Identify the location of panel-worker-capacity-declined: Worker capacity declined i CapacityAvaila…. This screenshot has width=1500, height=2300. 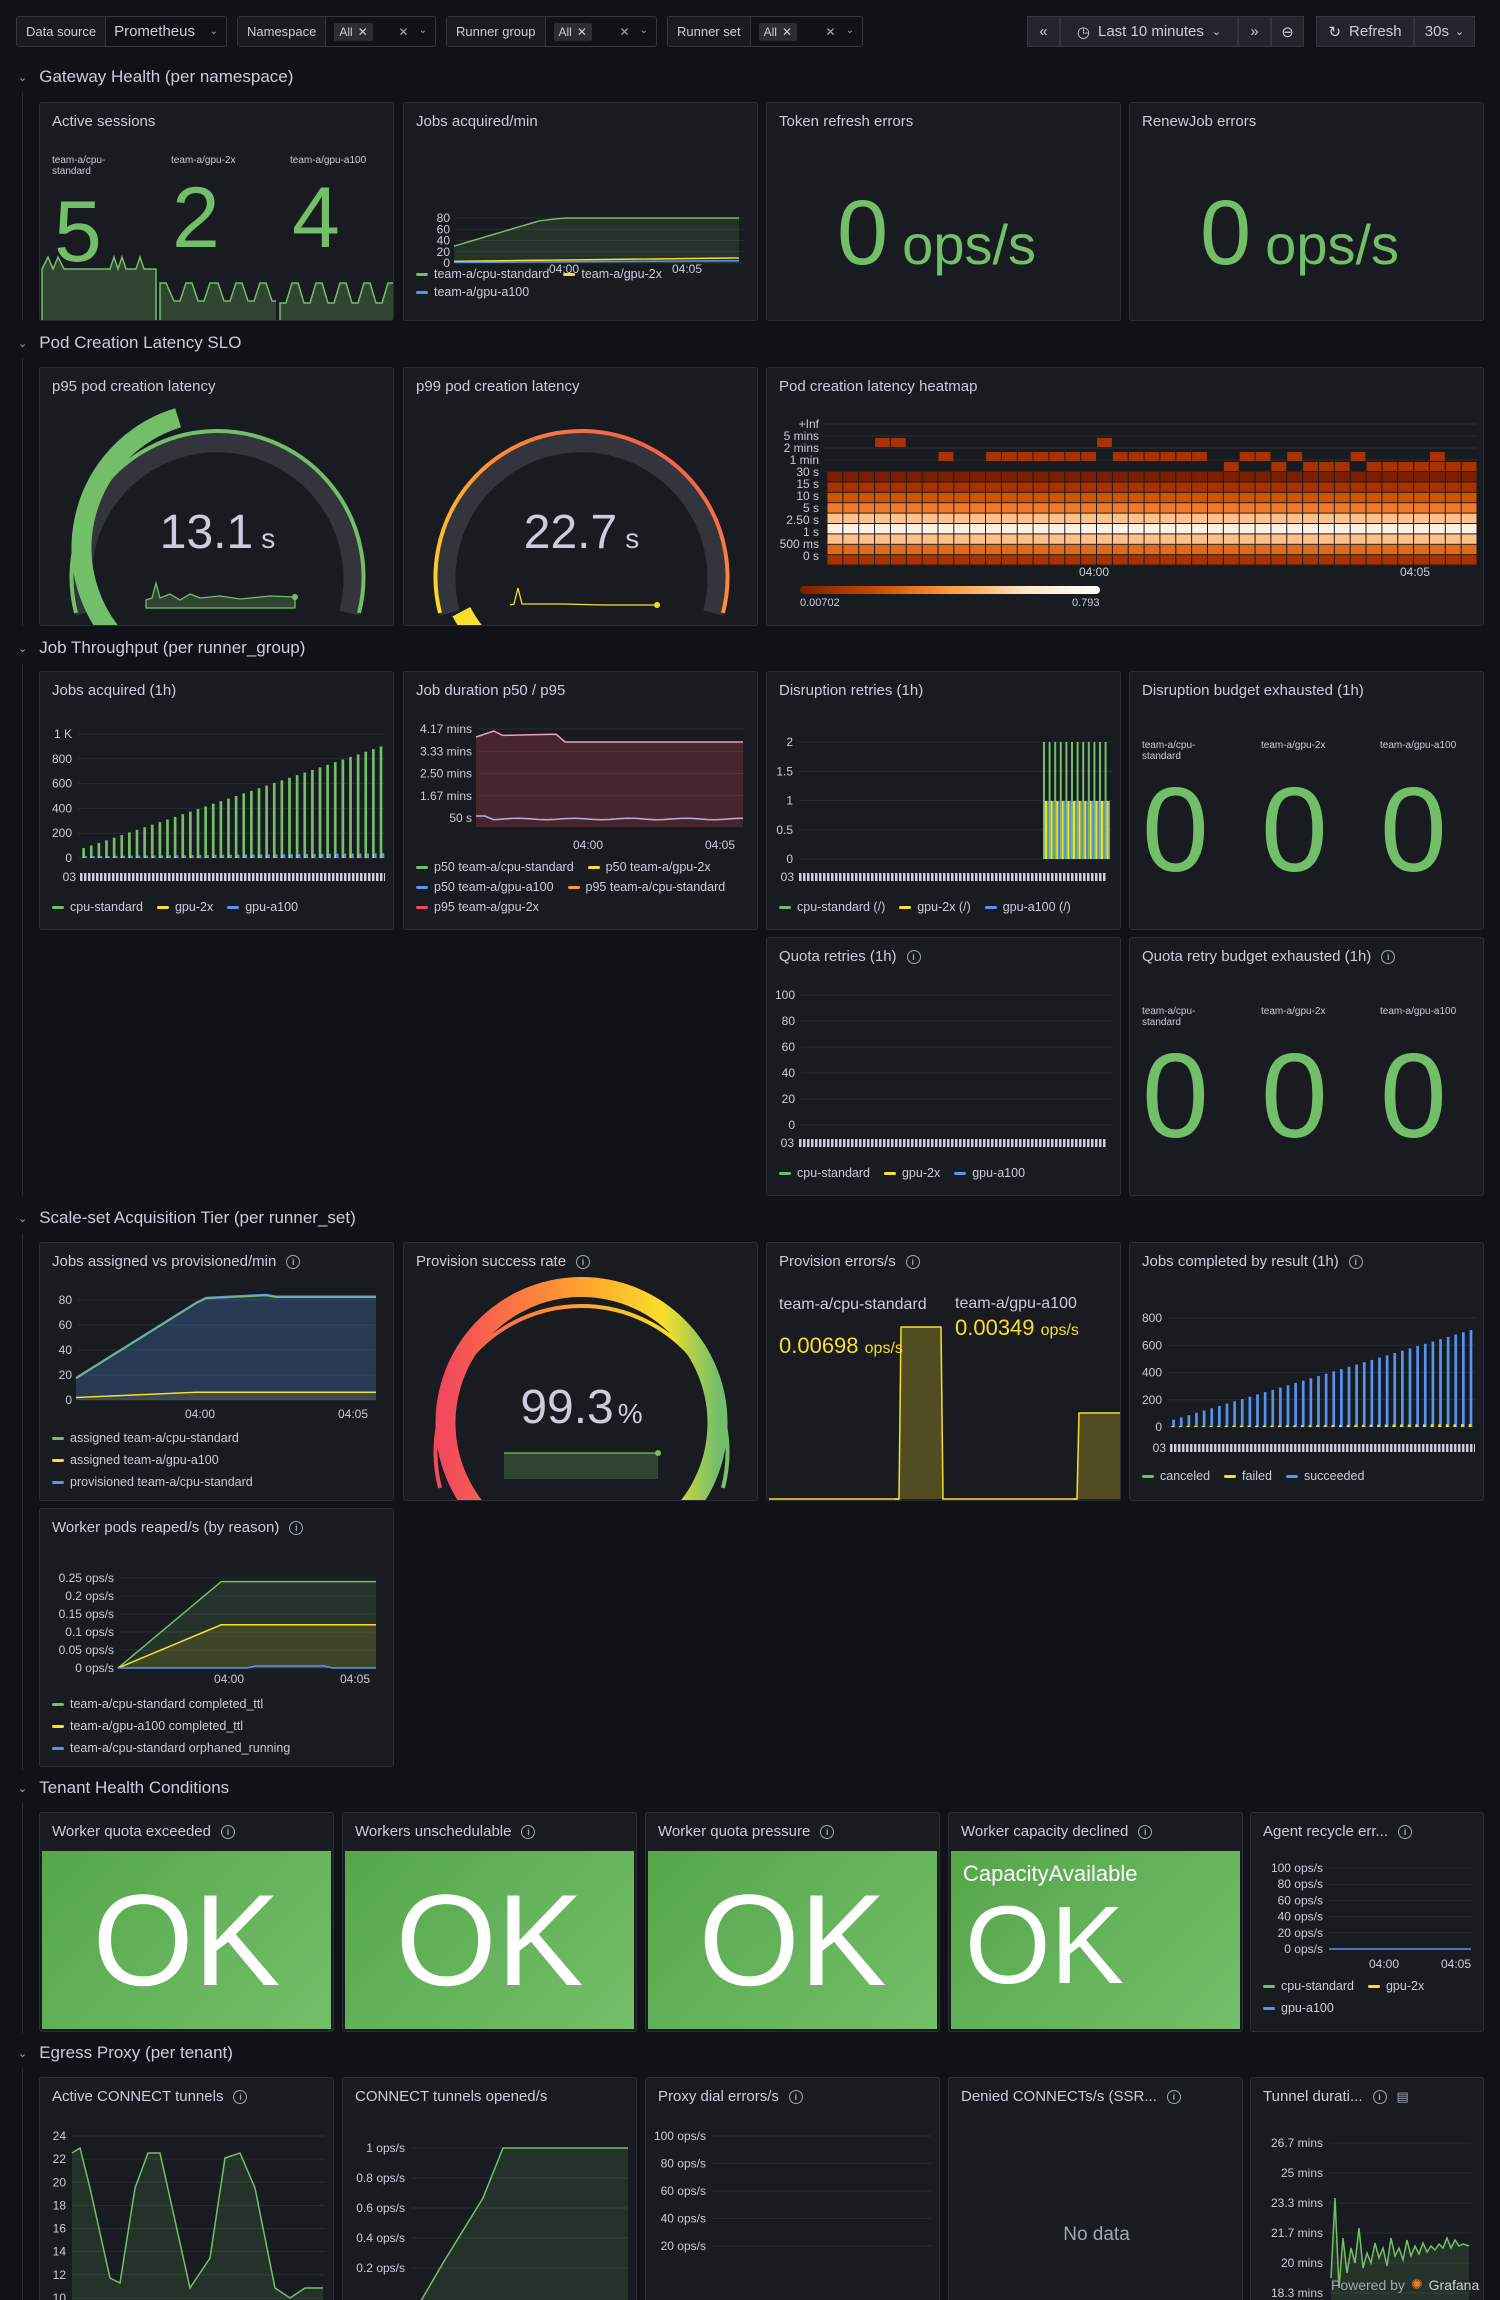
(1095, 1922).